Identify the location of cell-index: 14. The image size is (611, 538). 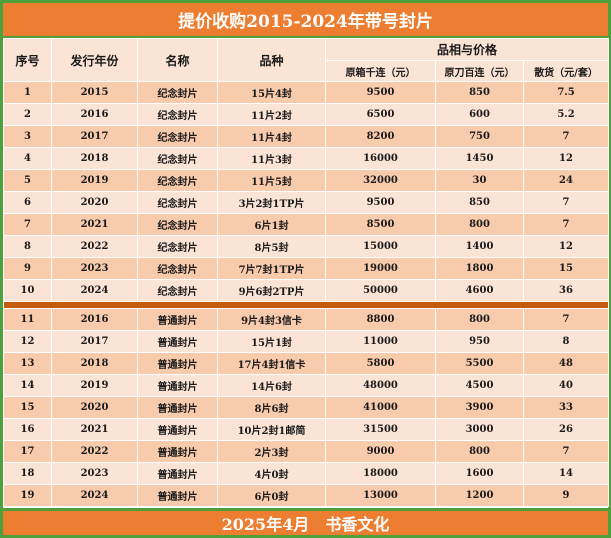
(27, 385).